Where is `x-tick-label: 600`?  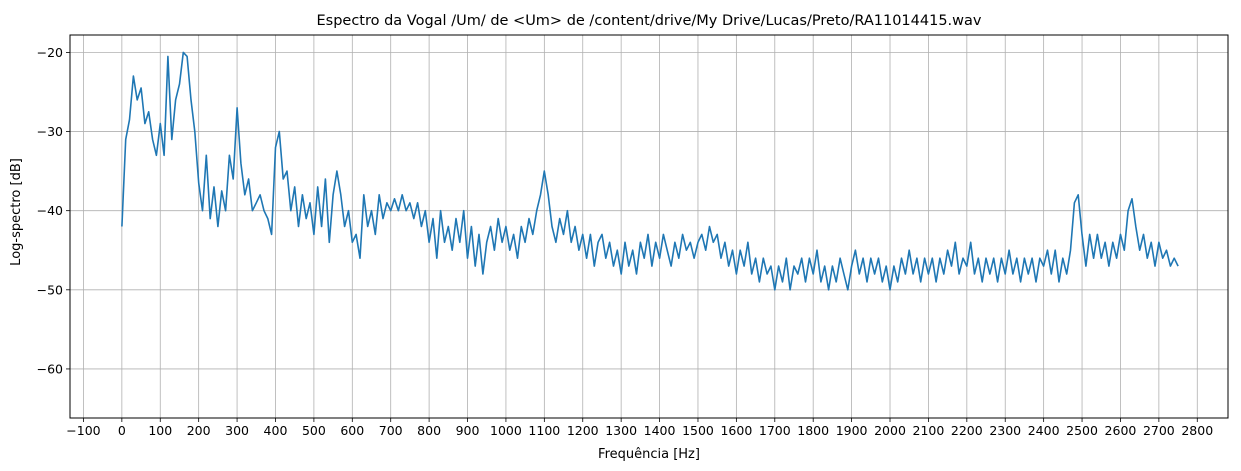
x-tick-label: 600 is located at coordinates (352, 430).